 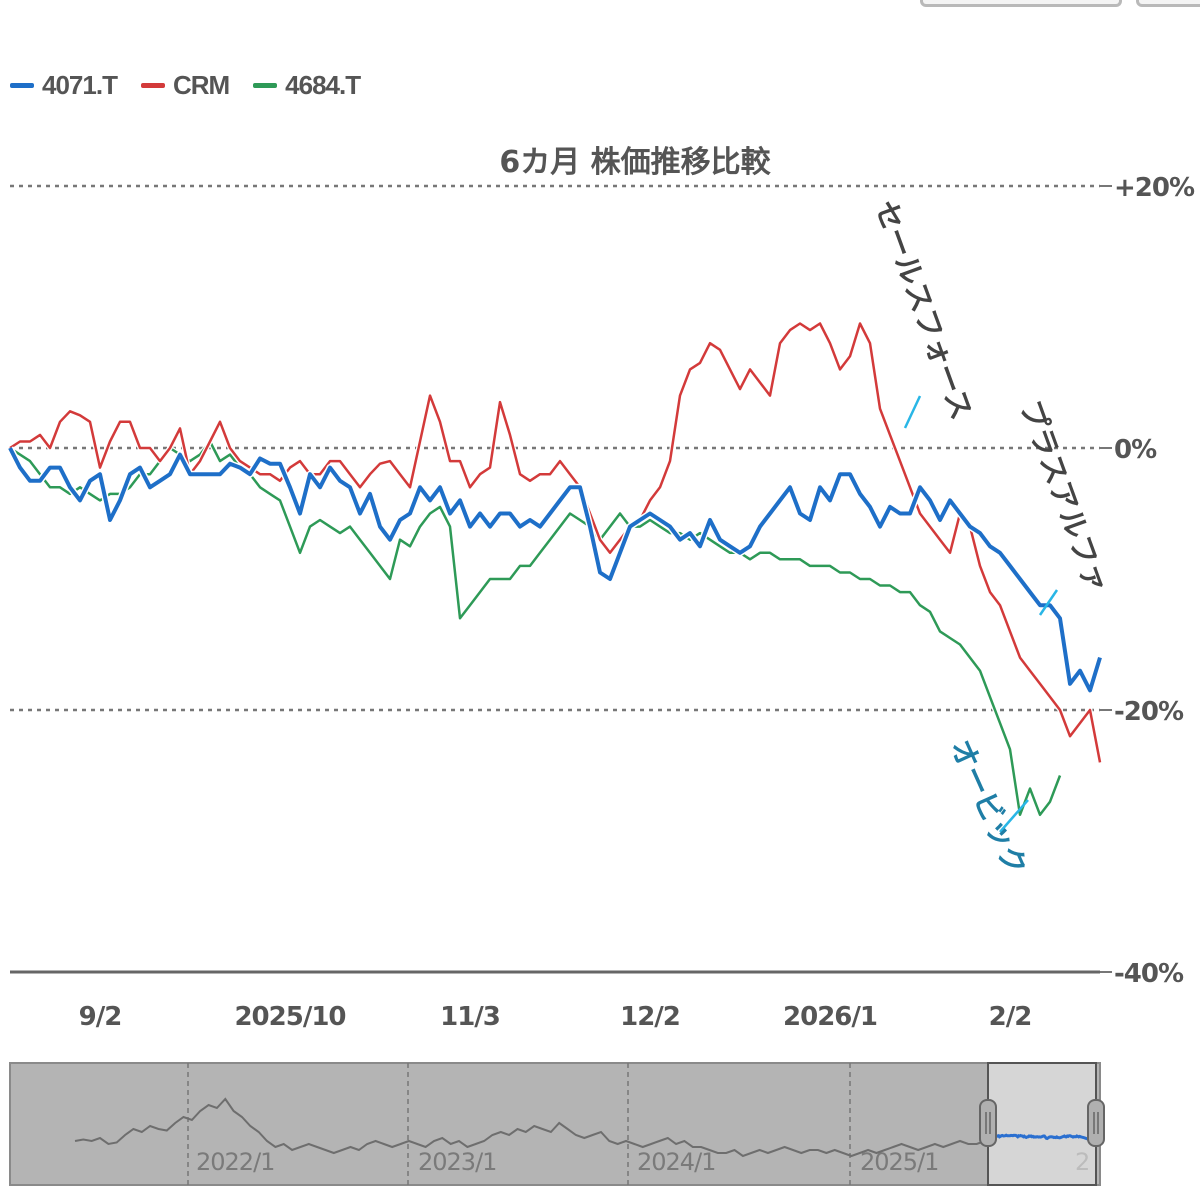 What do you see at coordinates (1155, 581) in the screenshot?
I see `y-axis-labels: +20% 0% -20% -40%` at bounding box center [1155, 581].